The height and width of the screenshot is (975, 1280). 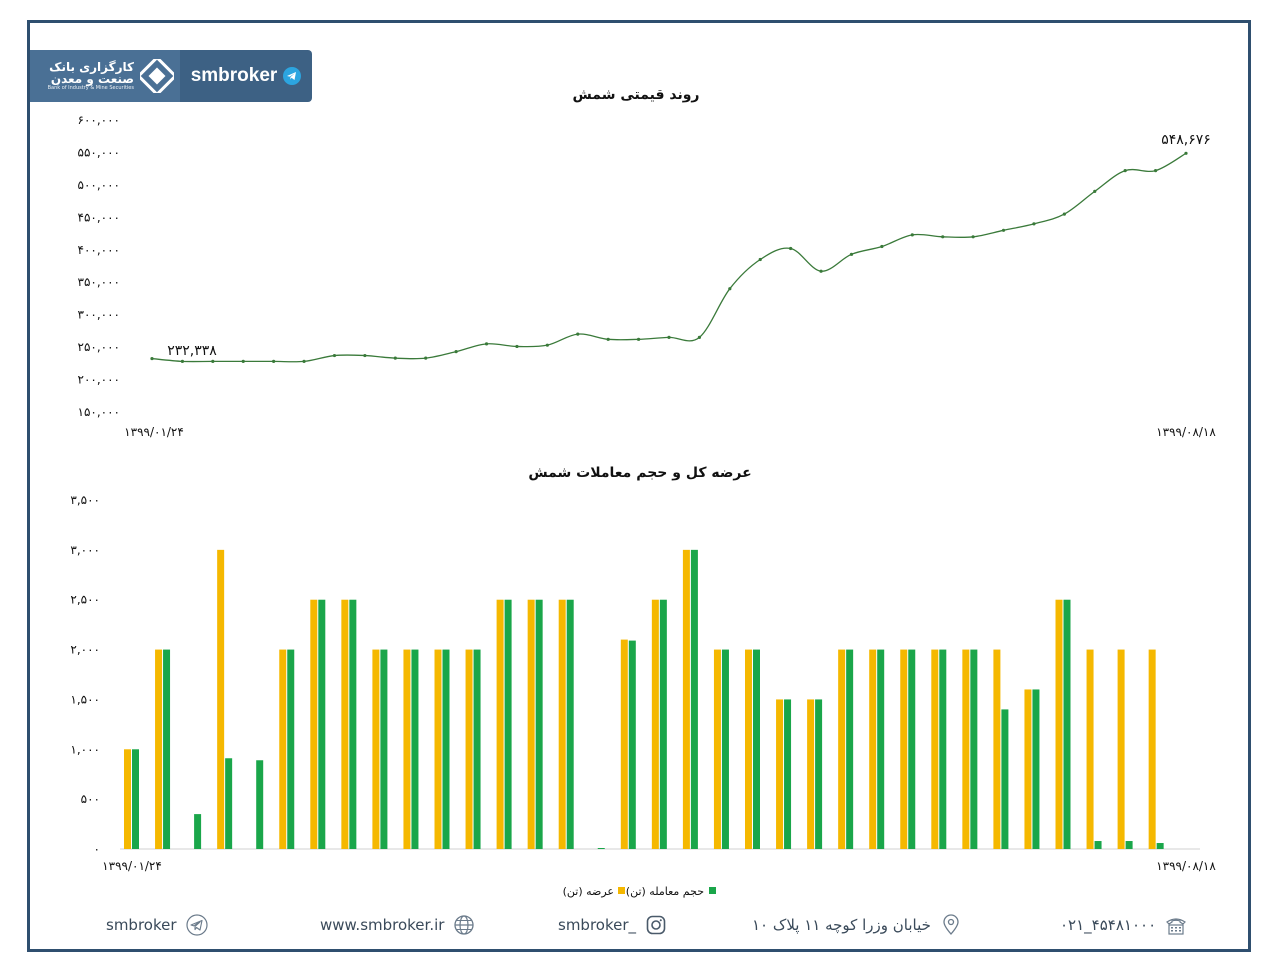 What do you see at coordinates (99, 412) in the screenshot?
I see `line-y-tick-label: ۱۵۰,۰۰۰` at bounding box center [99, 412].